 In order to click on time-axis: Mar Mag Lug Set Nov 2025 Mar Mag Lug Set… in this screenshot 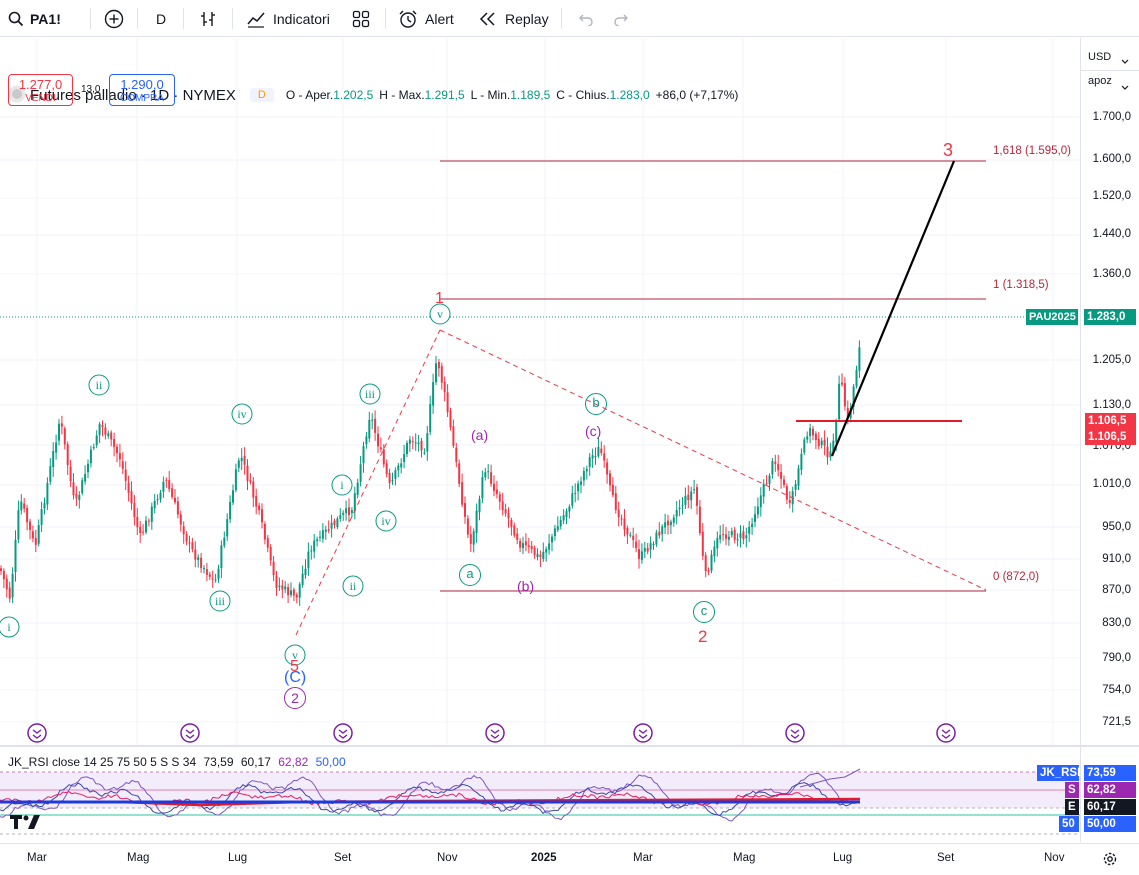, I will do `click(569, 859)`.